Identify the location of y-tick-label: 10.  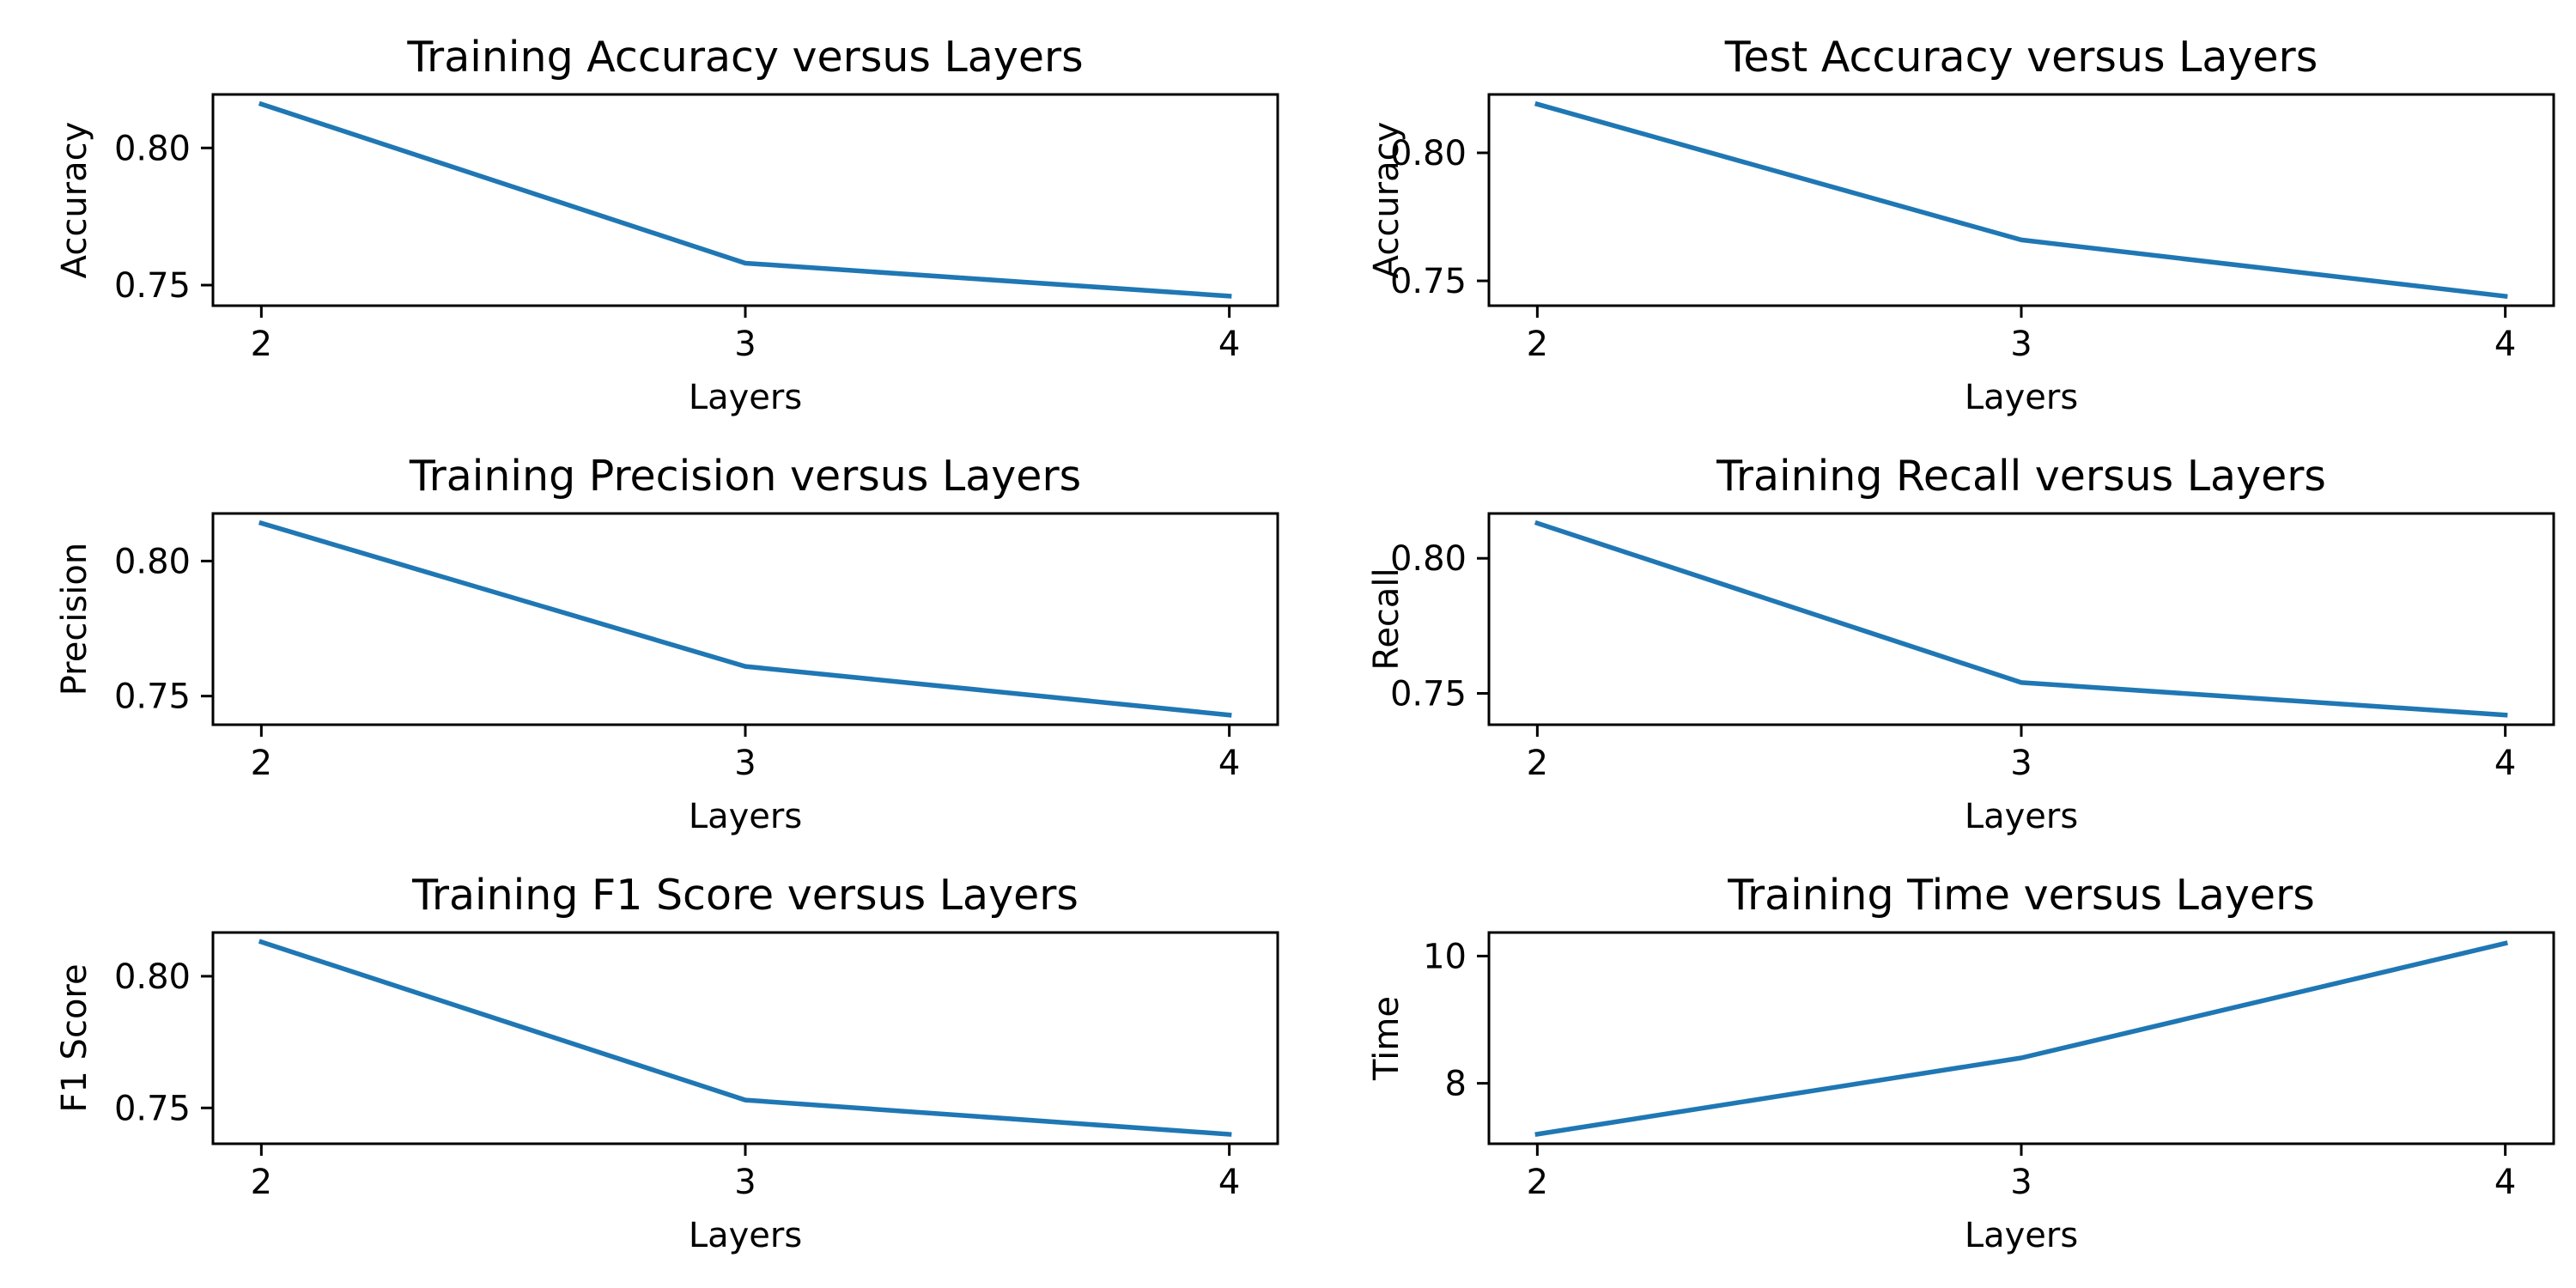
(1445, 957).